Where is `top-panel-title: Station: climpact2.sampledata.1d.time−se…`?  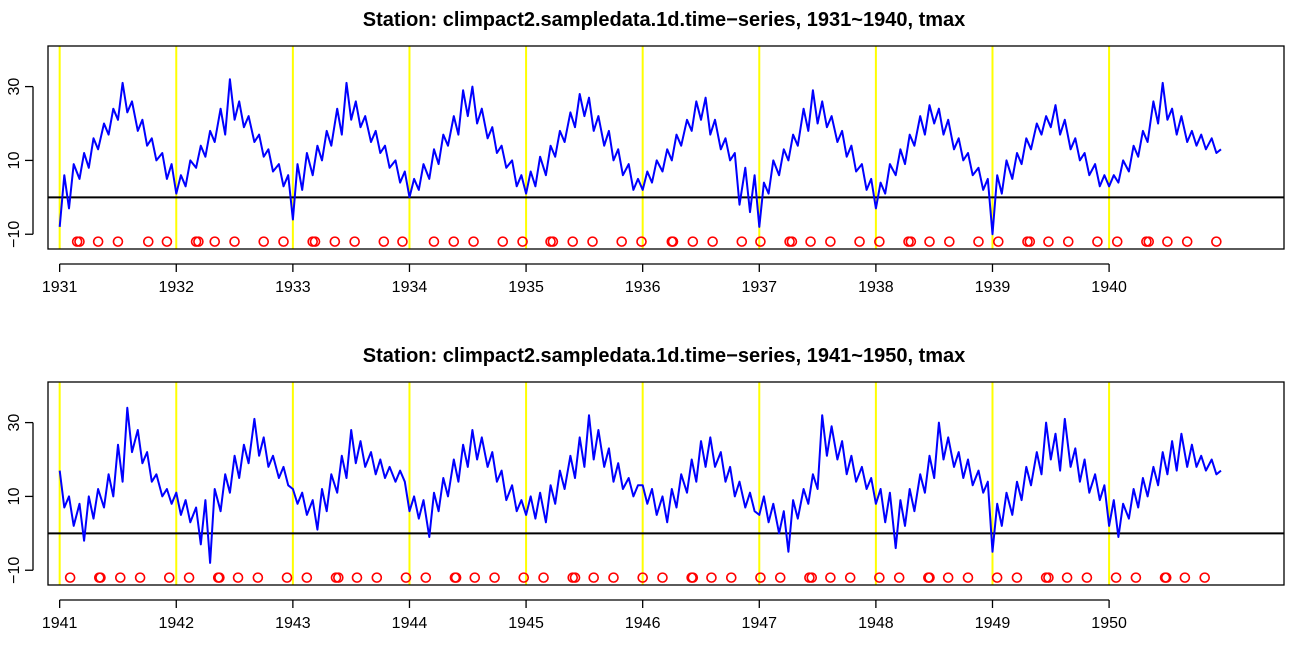
top-panel-title: Station: climpact2.sampledata.1d.time−se… is located at coordinates (664, 20).